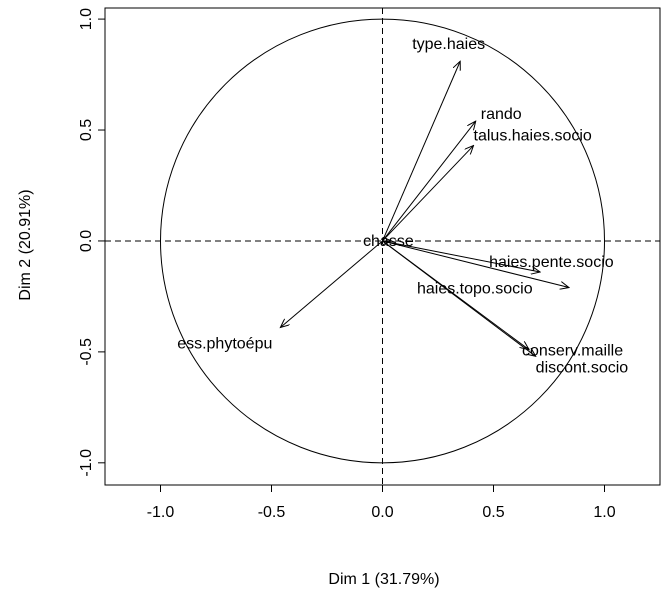 This screenshot has width=667, height=597. I want to click on x-tick-label: 0.5, so click(493, 512).